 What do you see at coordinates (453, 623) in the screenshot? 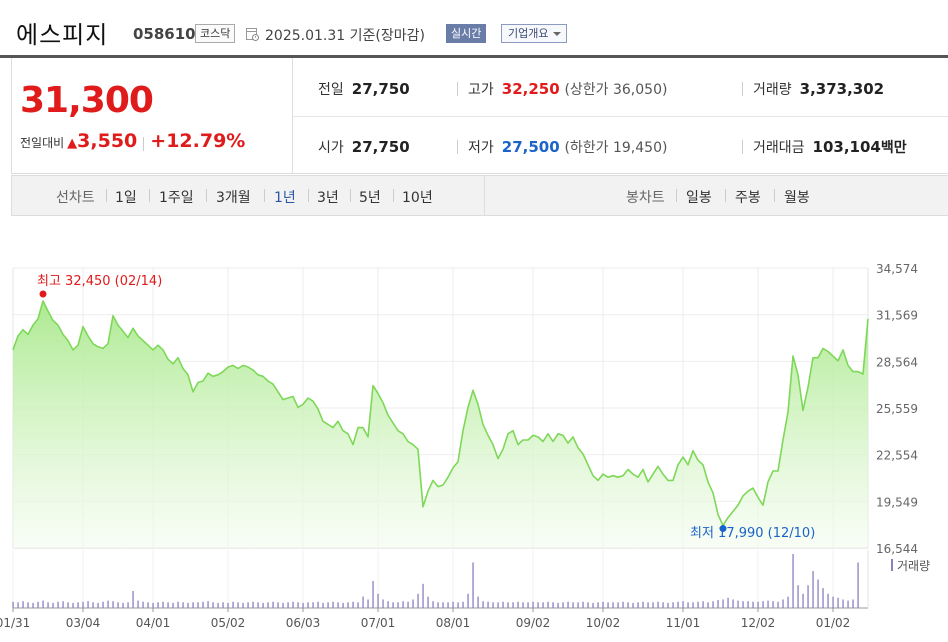
I see `x-tick-label: 08/01` at bounding box center [453, 623].